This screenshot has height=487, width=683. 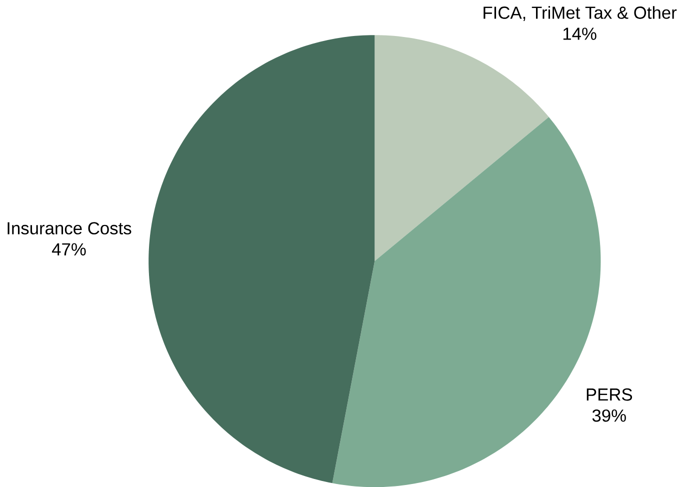 I want to click on slice-label: Insurance Costs, so click(x=70, y=228).